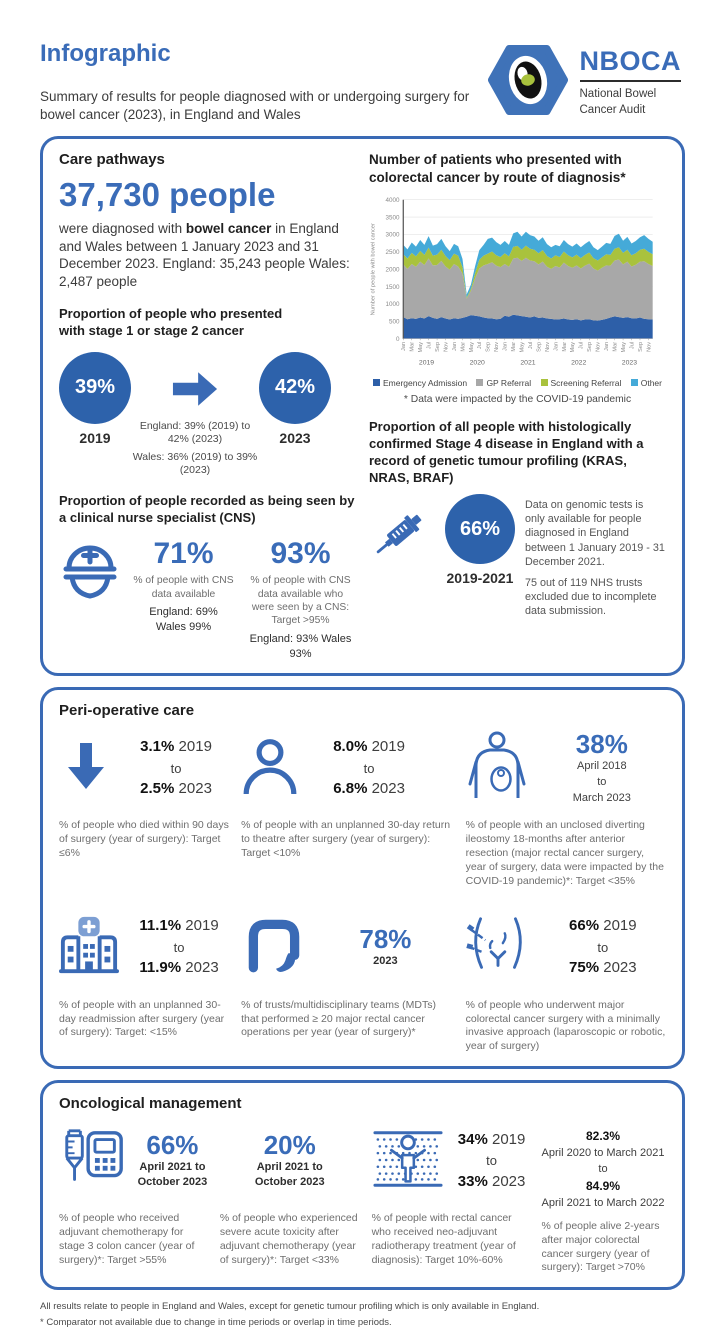 The width and height of the screenshot is (724, 1331). Describe the element at coordinates (295, 437) in the screenshot. I see `stage-to-year: 2023` at that location.